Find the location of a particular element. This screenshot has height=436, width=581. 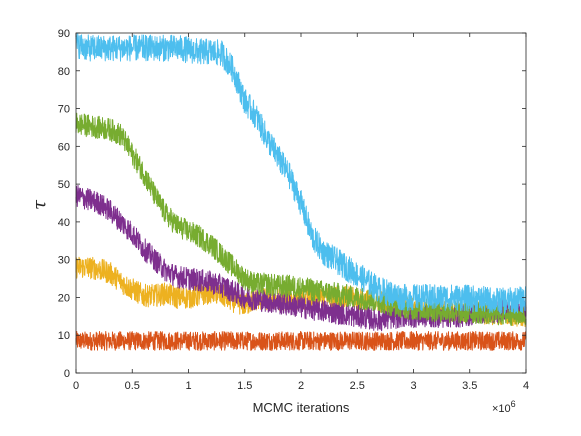

y-axis-label: τ is located at coordinates (39, 204).